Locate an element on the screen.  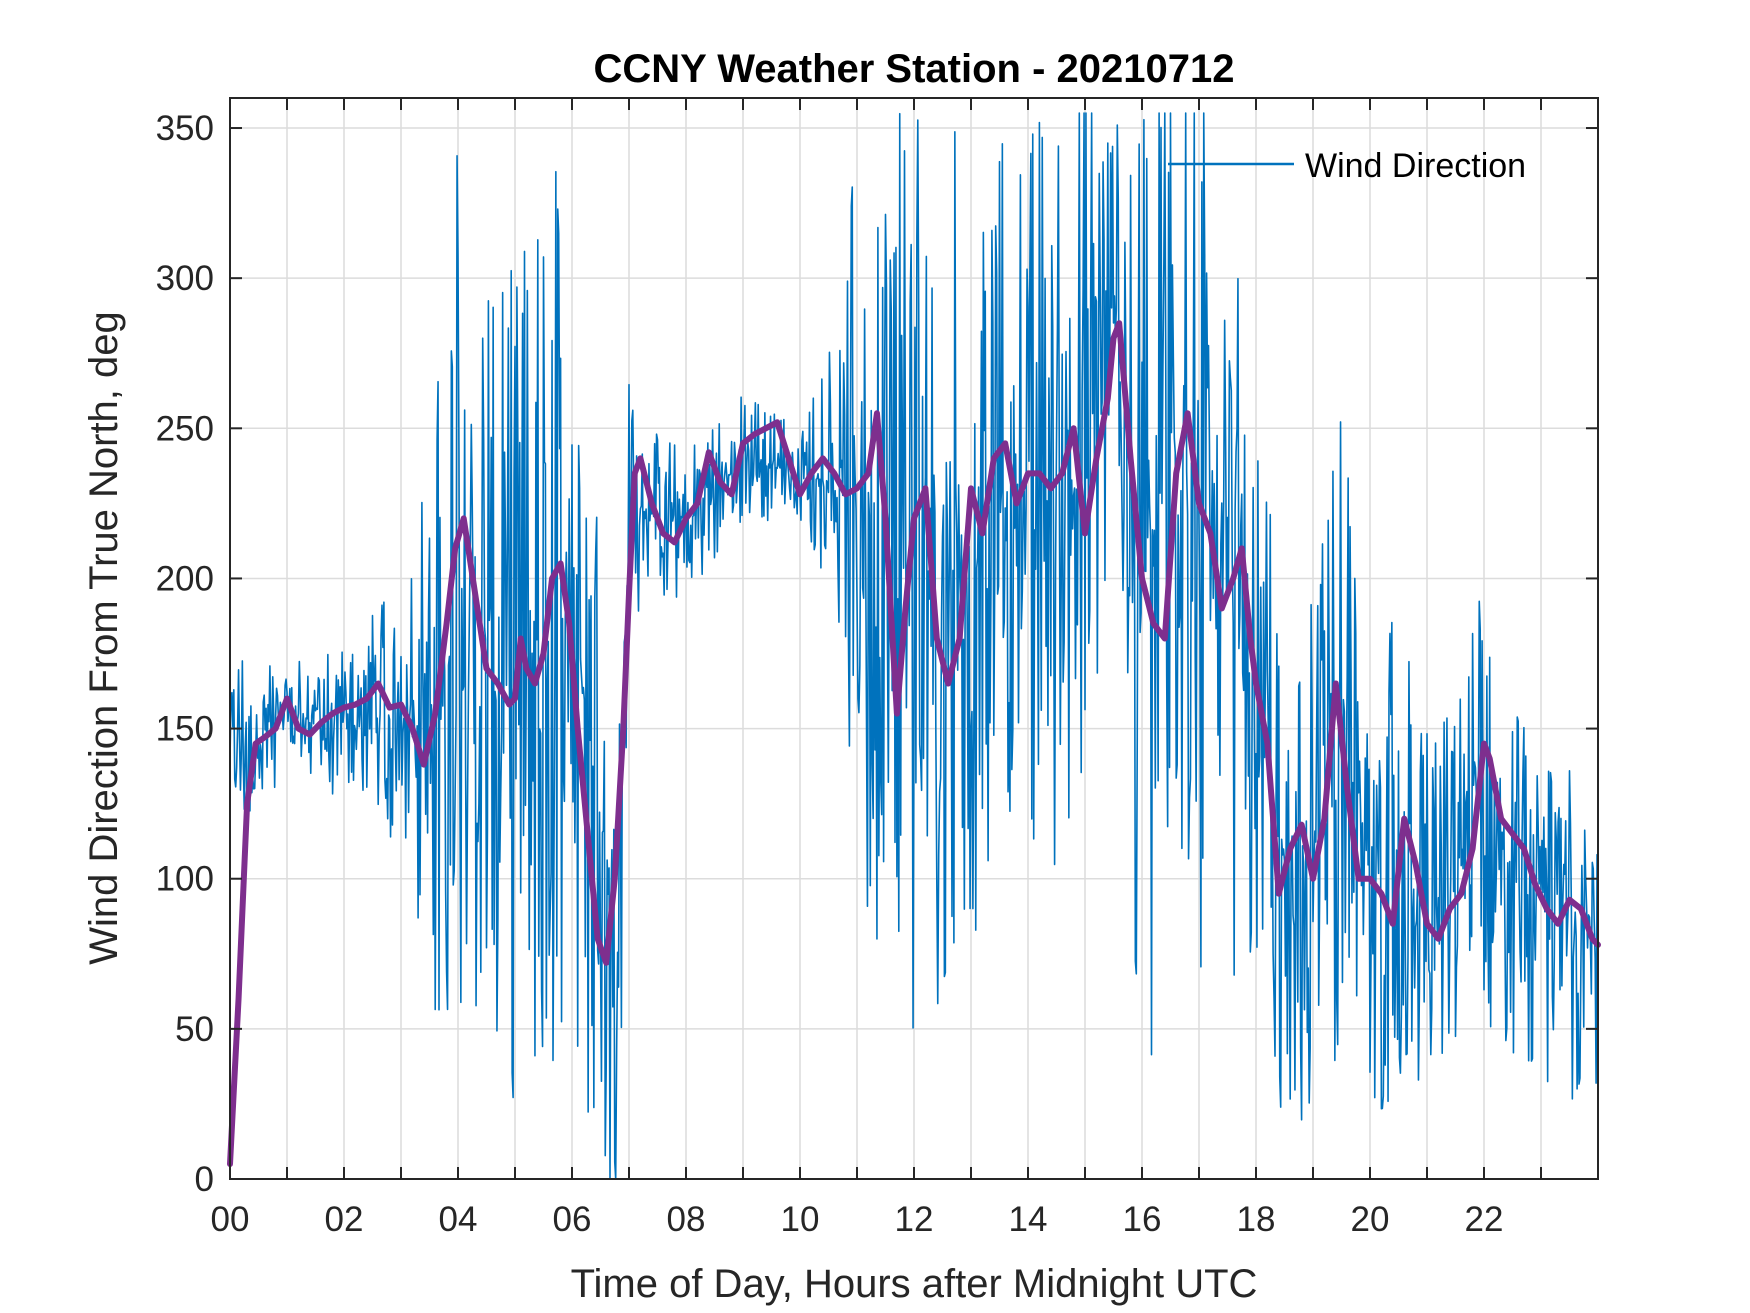
y-tick-label: 100 is located at coordinates (185, 879).